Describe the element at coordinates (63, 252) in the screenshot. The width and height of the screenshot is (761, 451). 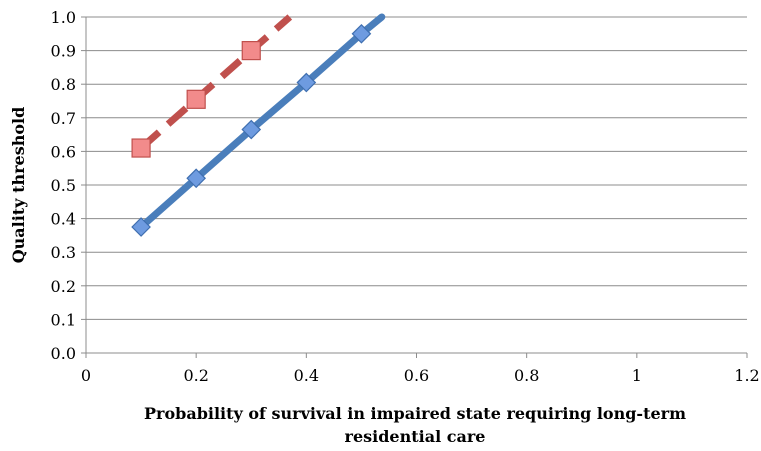
I see `y-tick-label: 0.3` at that location.